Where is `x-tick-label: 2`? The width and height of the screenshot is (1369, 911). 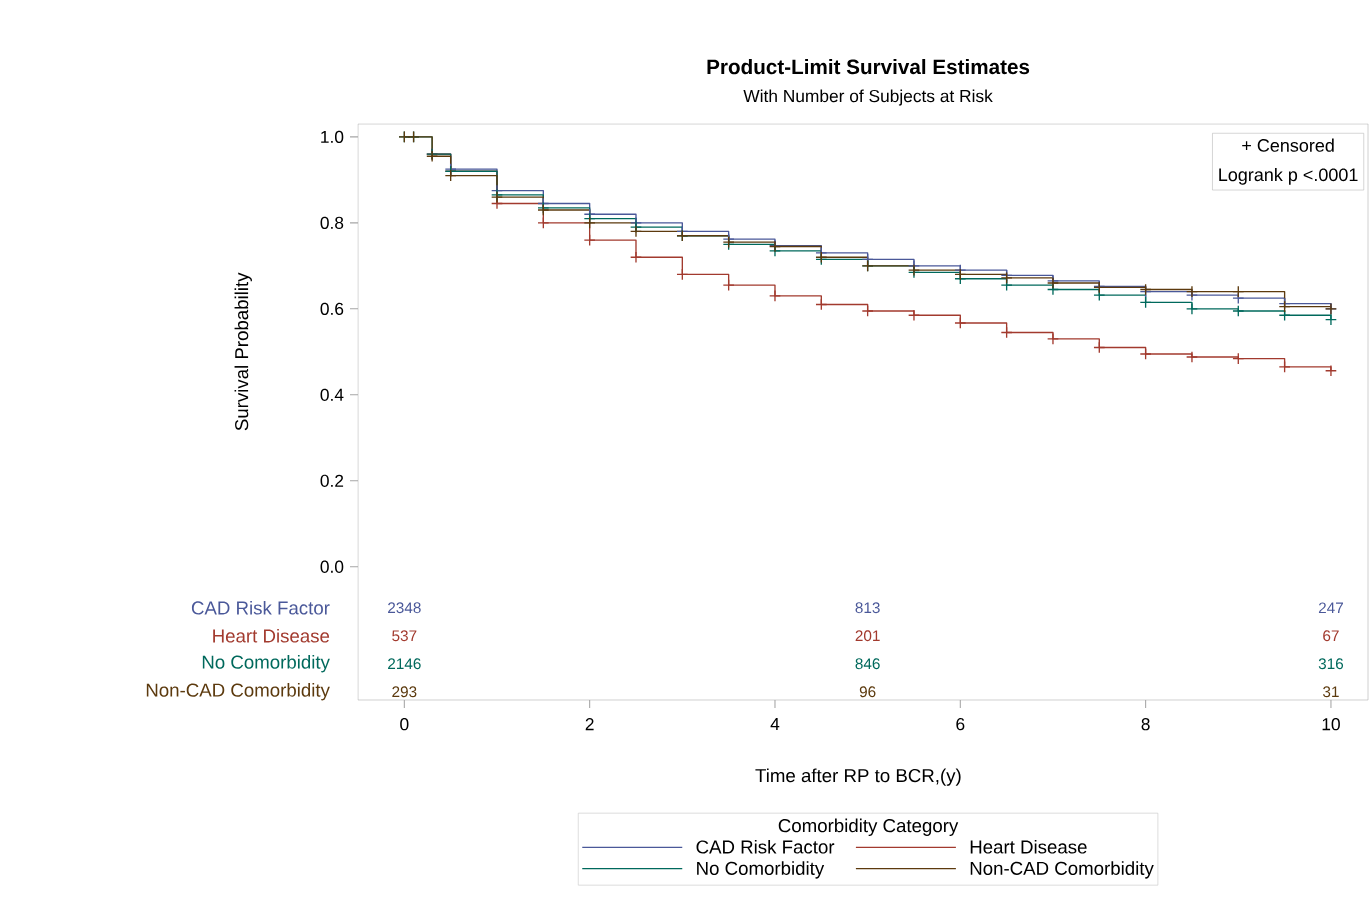
x-tick-label: 2 is located at coordinates (589, 724).